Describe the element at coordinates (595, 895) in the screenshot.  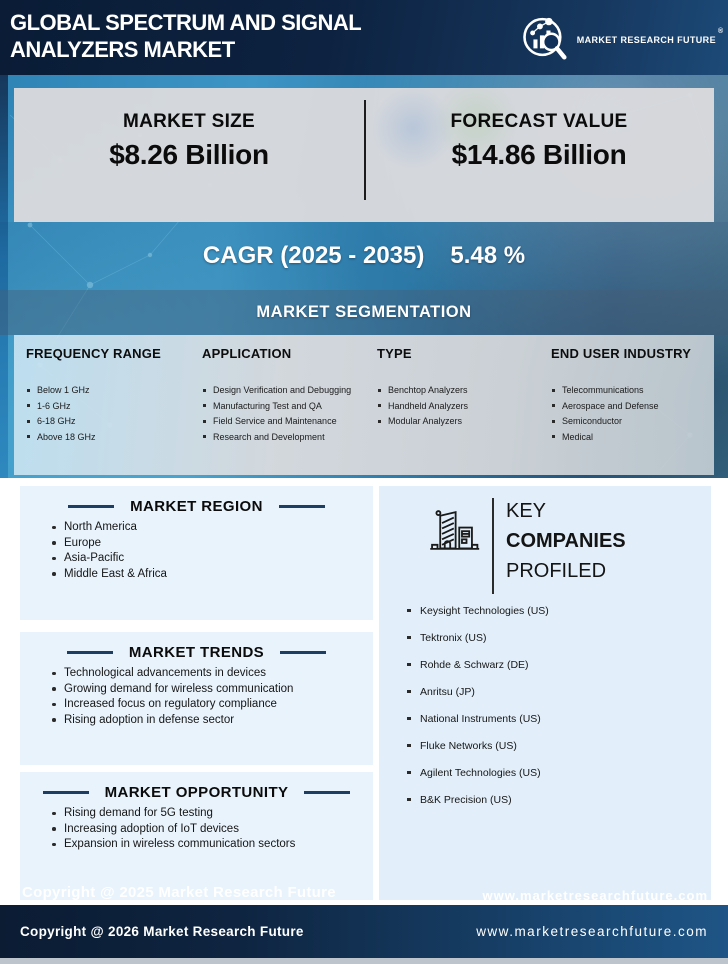
I see `ghost-website-text: www.marketresearchfuture.com` at that location.